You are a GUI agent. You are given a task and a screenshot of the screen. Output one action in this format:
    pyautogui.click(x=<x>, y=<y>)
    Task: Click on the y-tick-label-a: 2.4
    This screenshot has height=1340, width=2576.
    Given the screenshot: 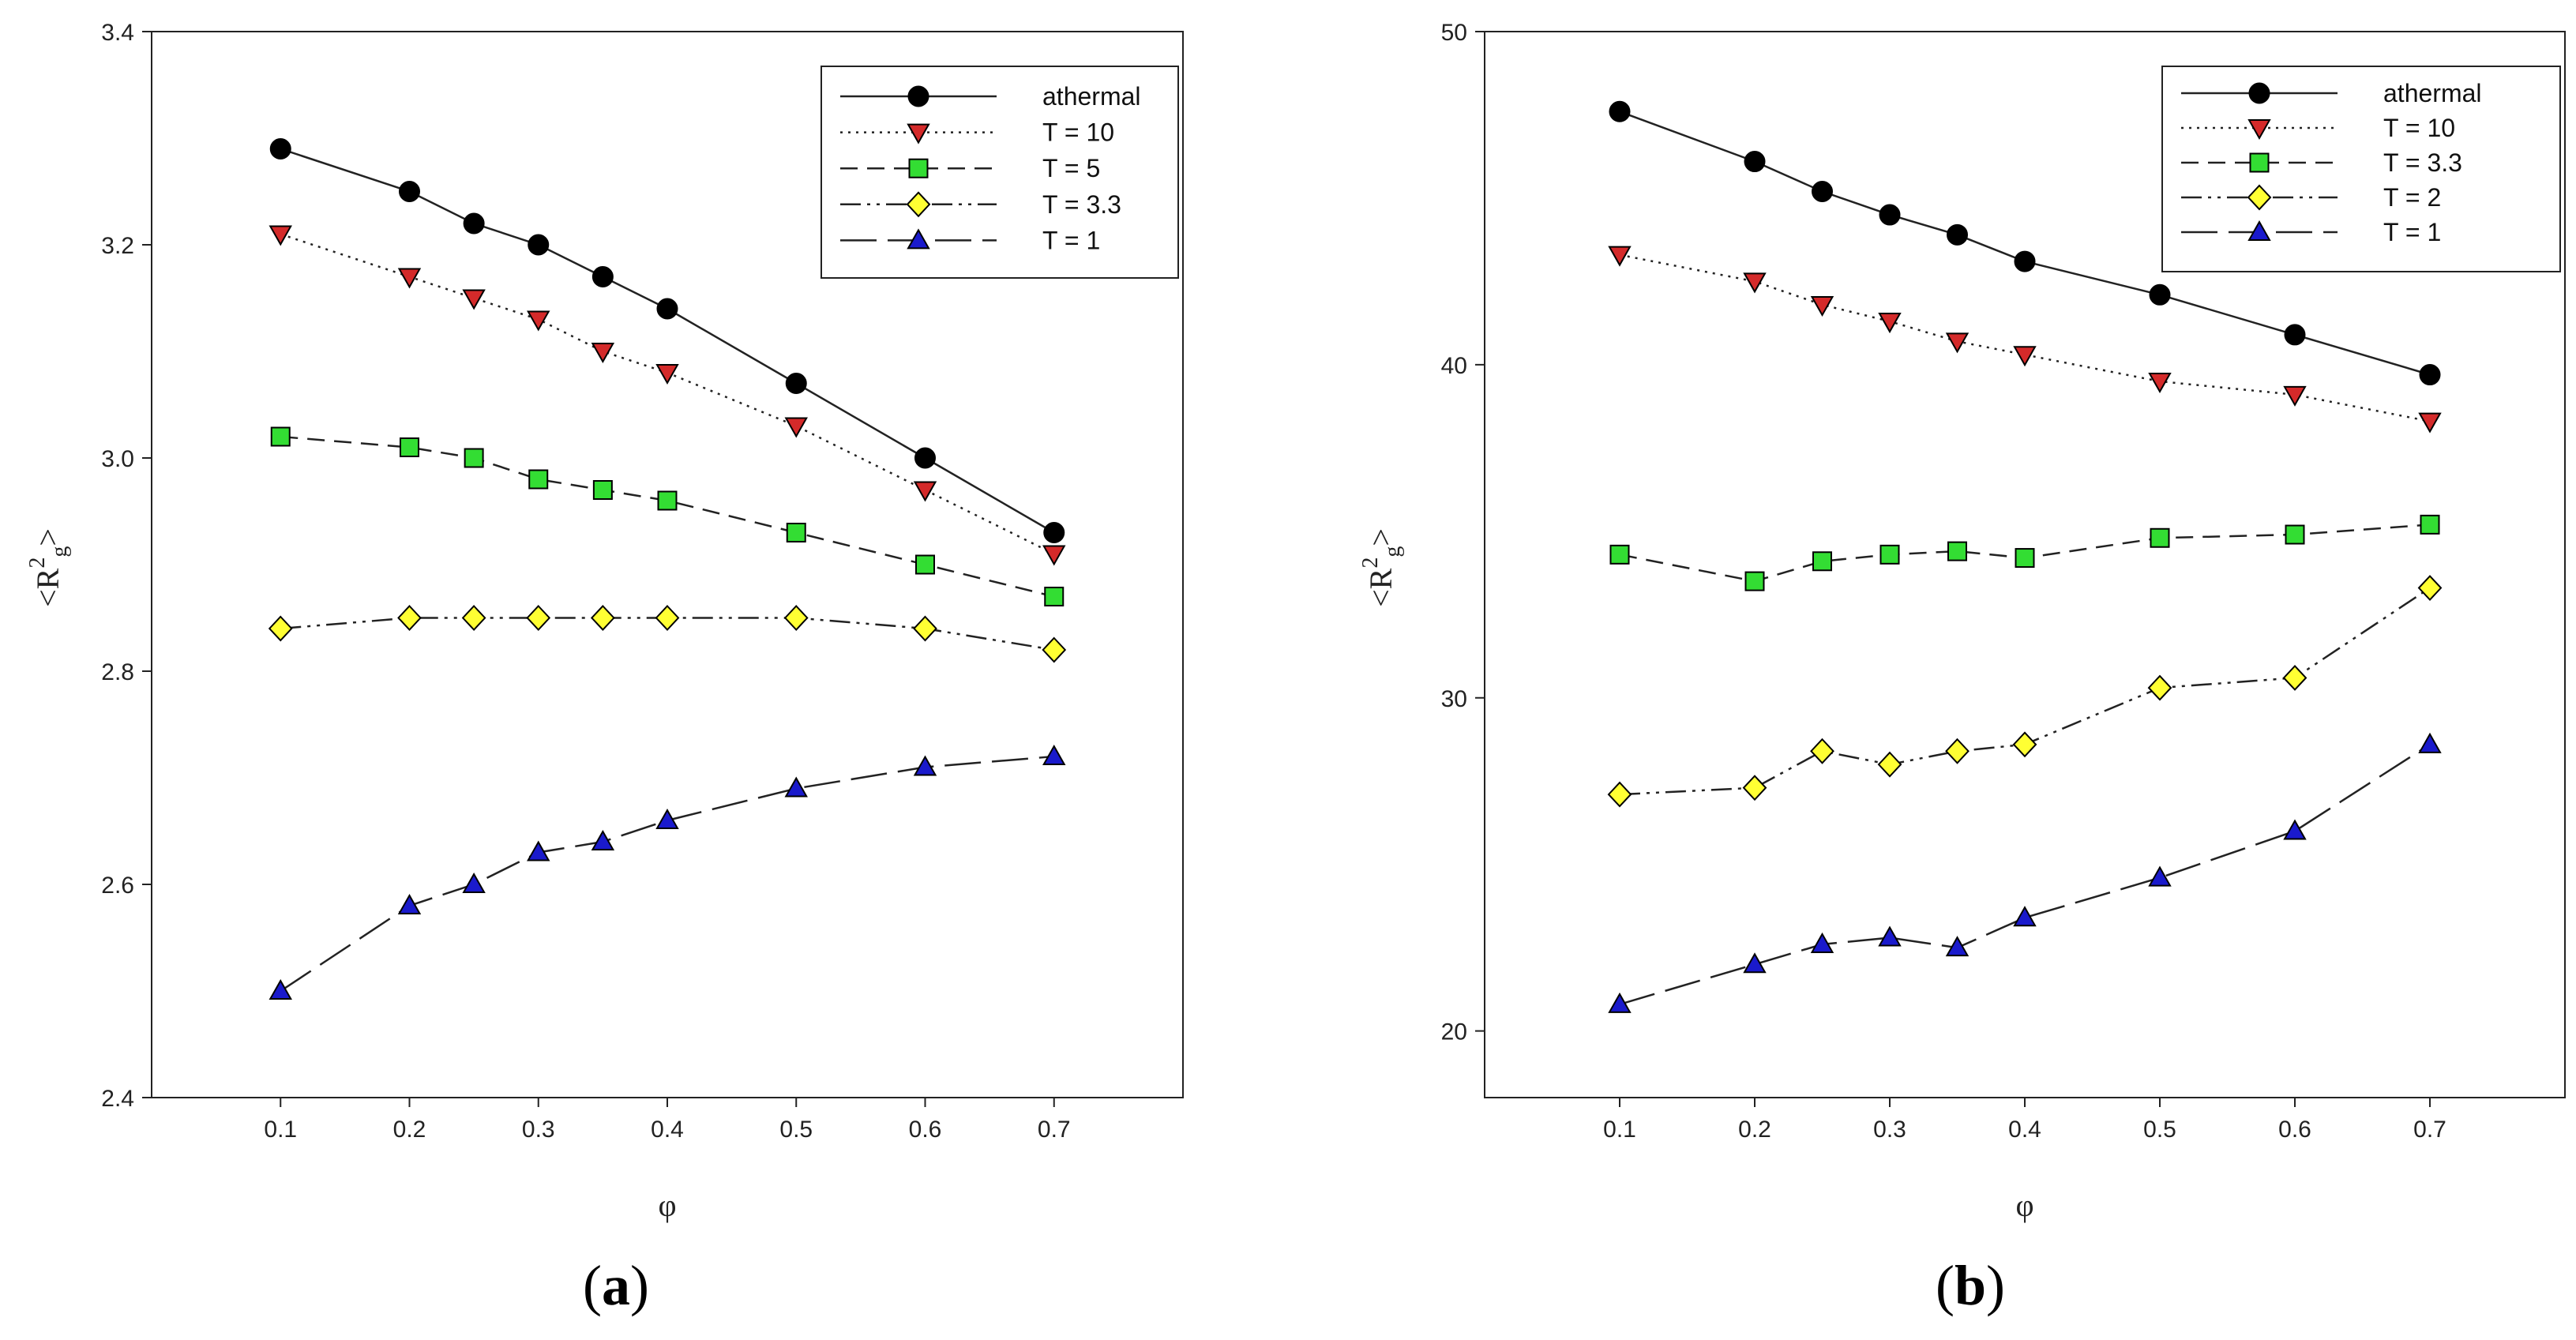 What is the action you would take?
    pyautogui.click(x=117, y=1099)
    